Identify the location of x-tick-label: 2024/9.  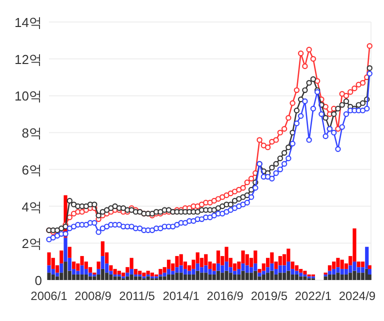
(357, 296).